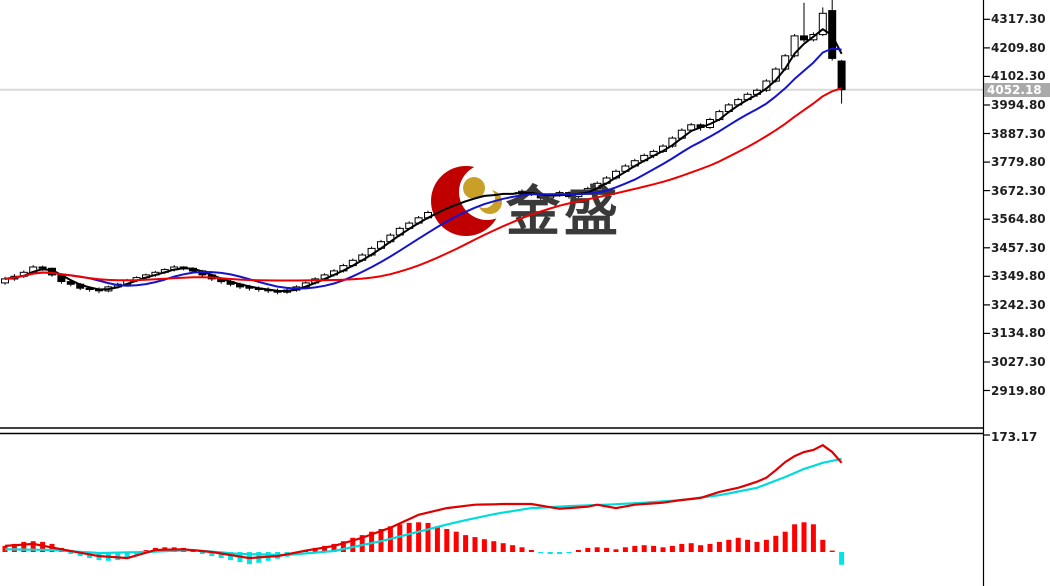  Describe the element at coordinates (1018, 134) in the screenshot. I see `price-tick-label: 3887.30` at that location.